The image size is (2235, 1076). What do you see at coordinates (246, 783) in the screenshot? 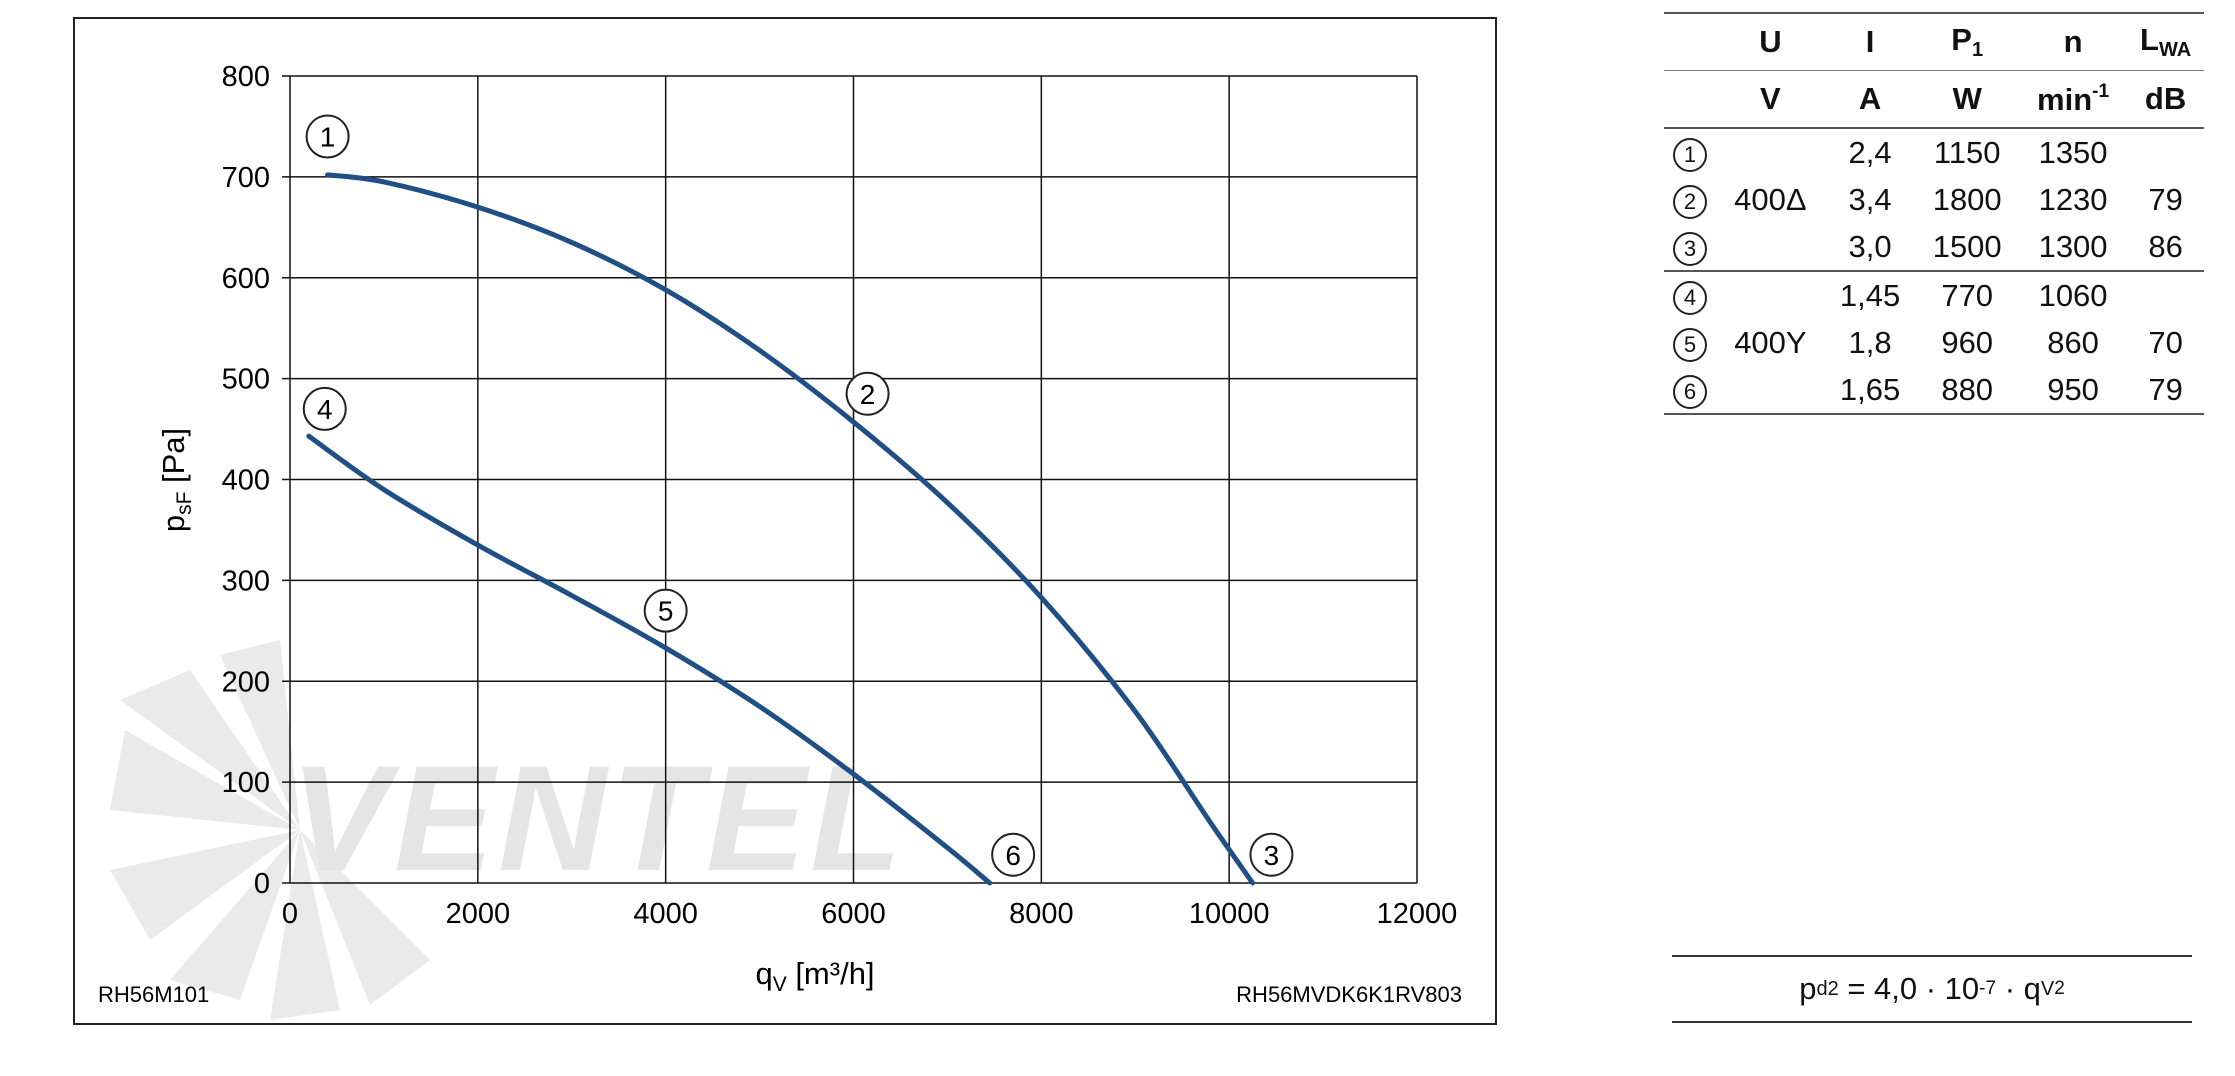
I see `y-tick-label: 100` at bounding box center [246, 783].